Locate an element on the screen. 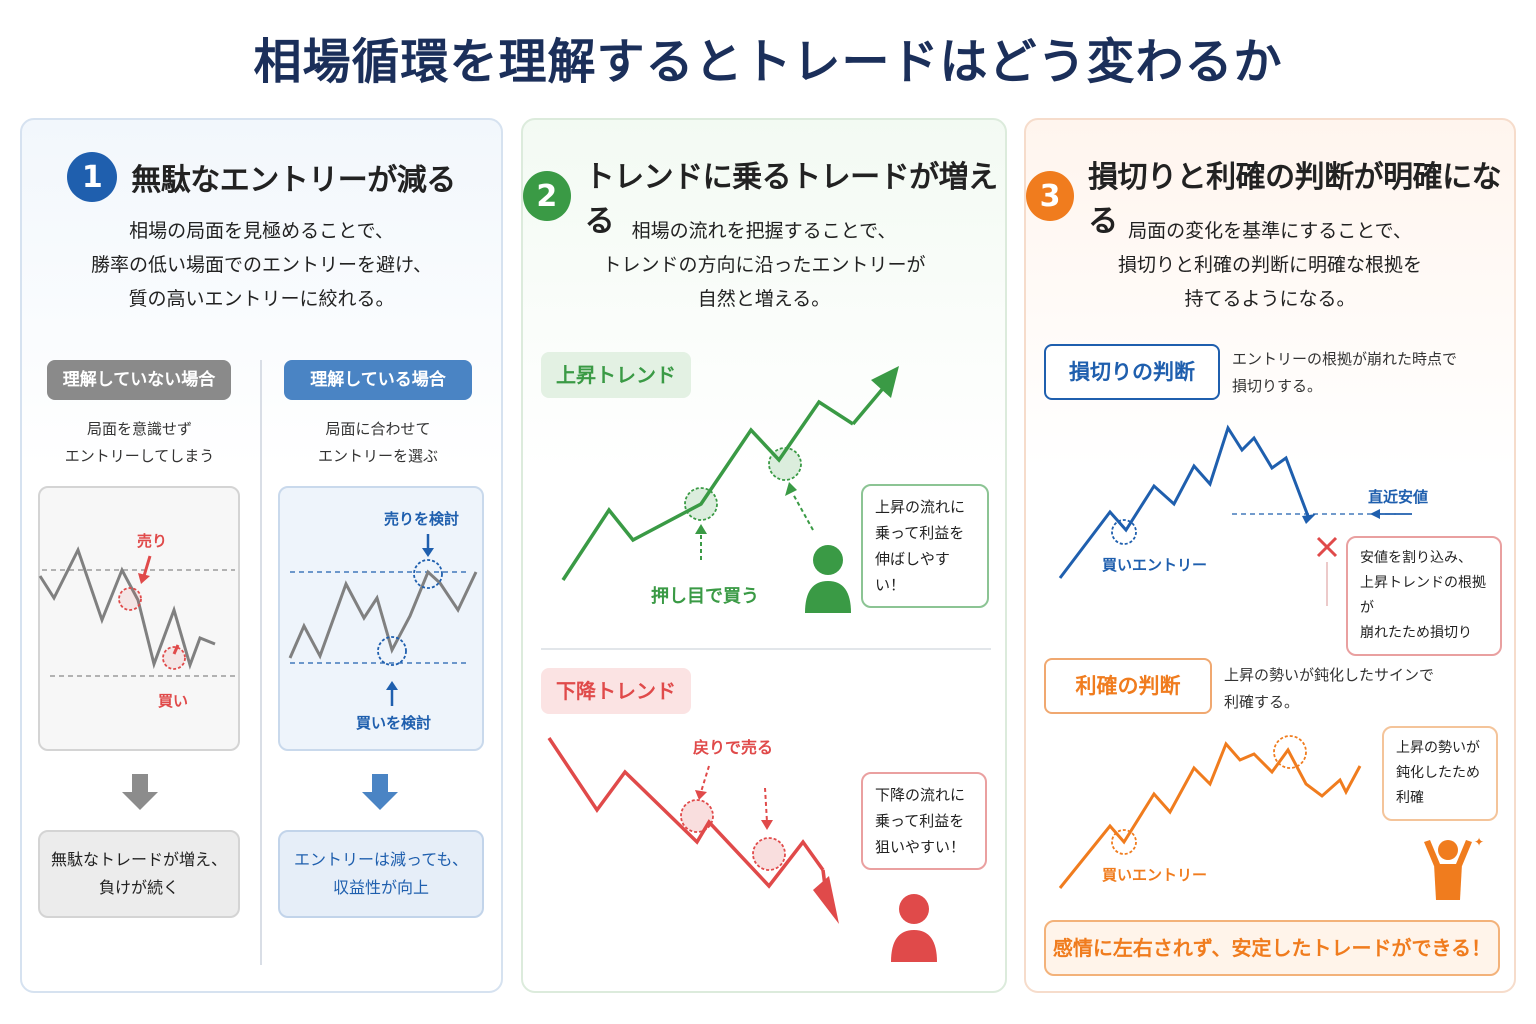  panel-description: 相場の流れを把握することで、 トレンドの方向に沿ったエントリーが 自然と増える。 is located at coordinates (764, 265).